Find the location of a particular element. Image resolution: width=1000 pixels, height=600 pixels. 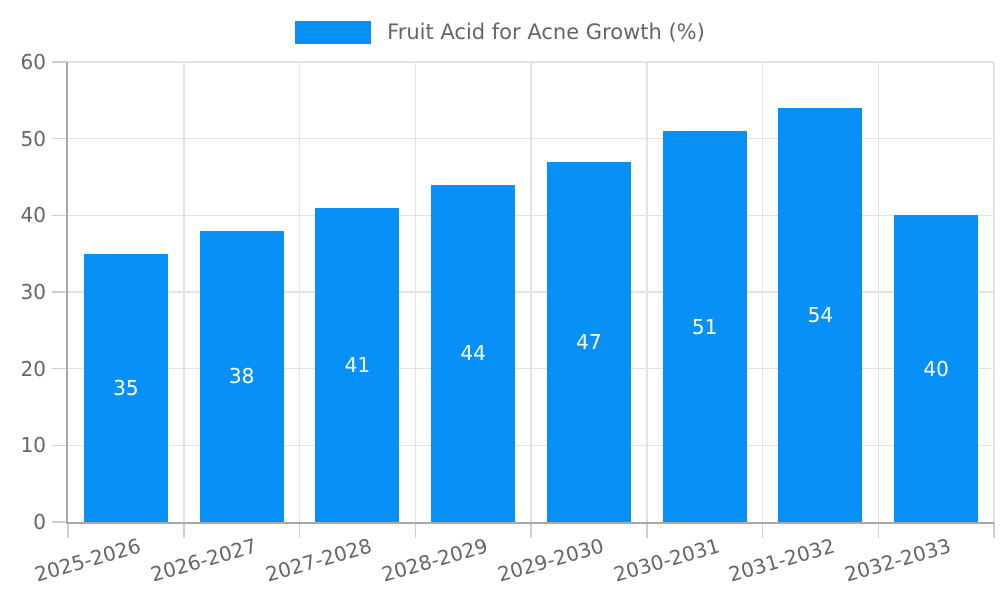

bar-value-label: 35 is located at coordinates (126, 387).